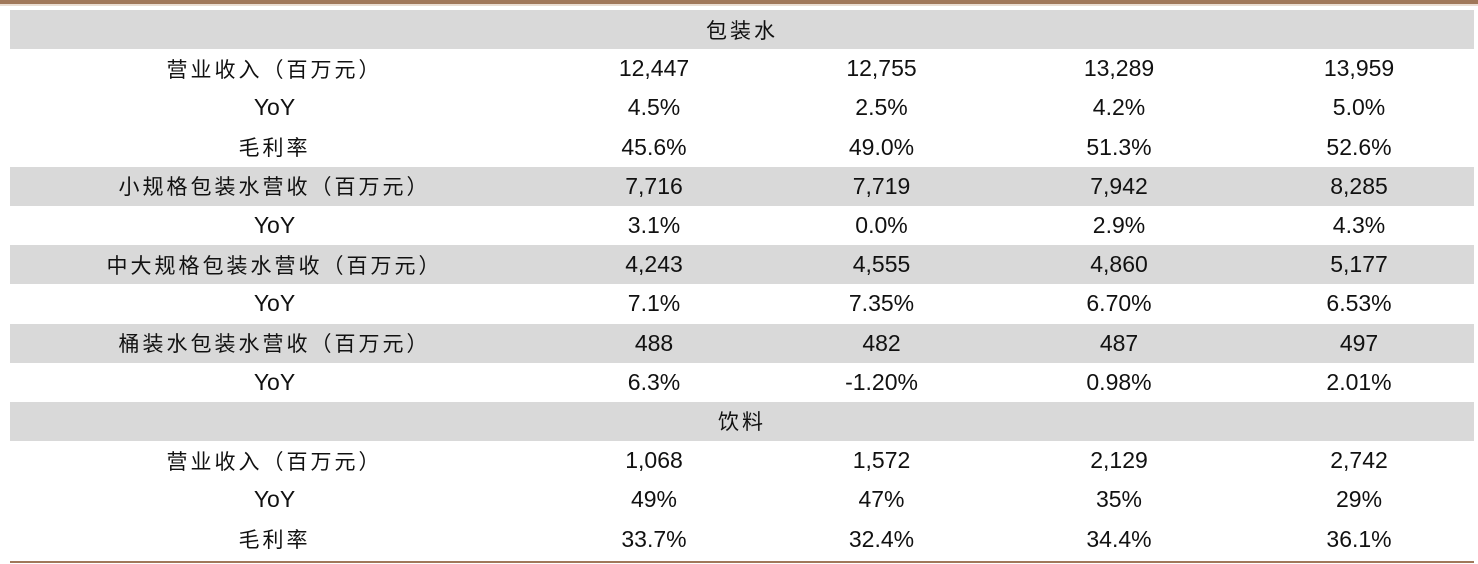 Image resolution: width=1478 pixels, height=564 pixels. I want to click on table-row: 小规格包装水营收（百万元） 7,716 7,719 7,942 8,285, so click(742, 186).